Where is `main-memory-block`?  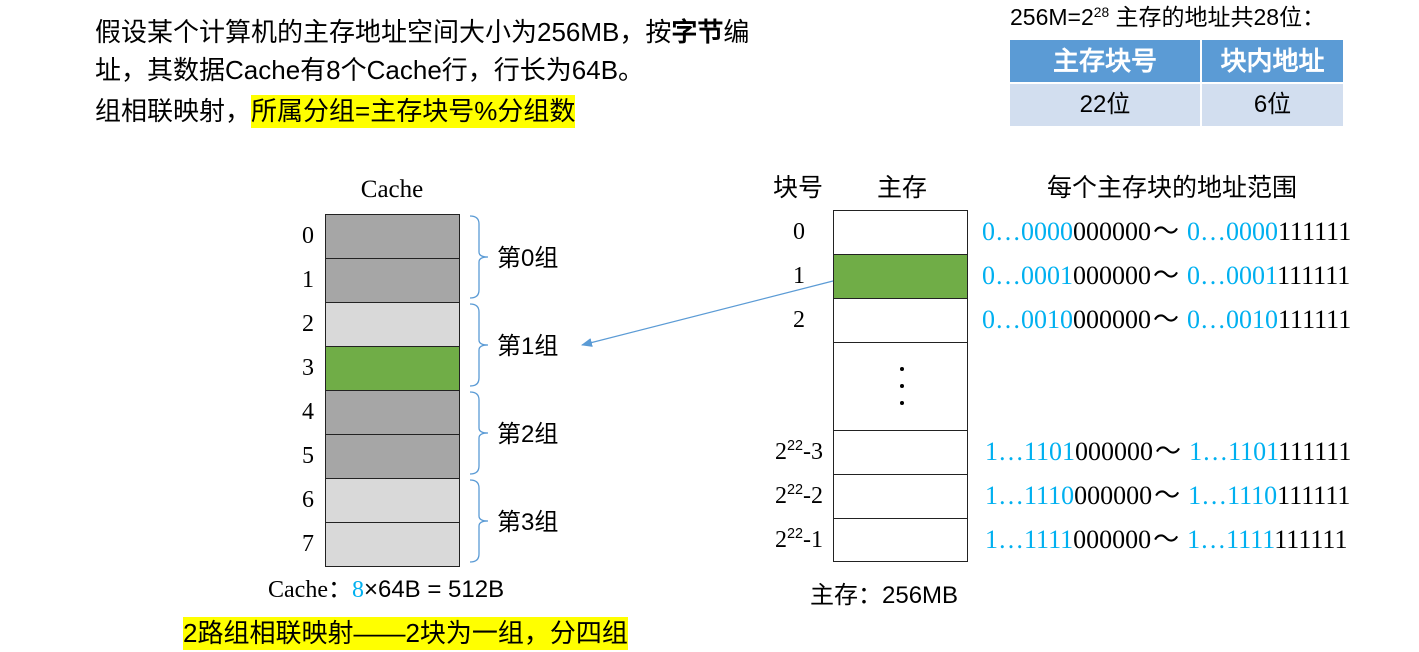 main-memory-block is located at coordinates (900, 386).